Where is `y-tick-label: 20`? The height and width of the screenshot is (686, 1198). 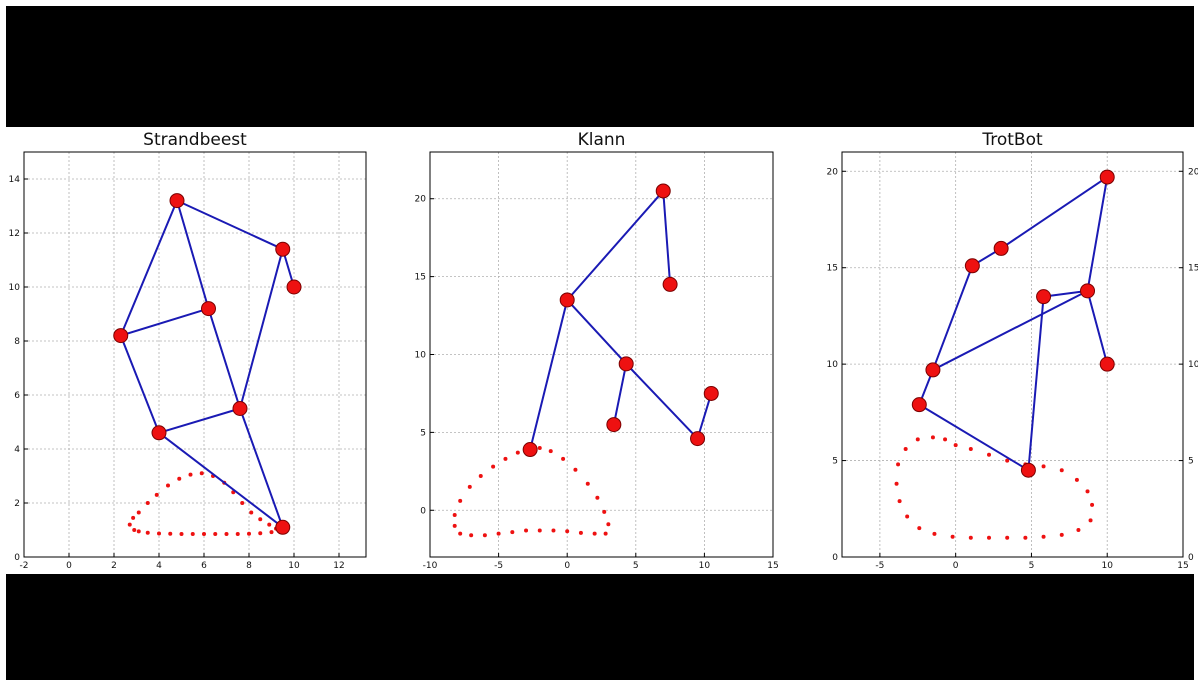 y-tick-label: 20 is located at coordinates (833, 172).